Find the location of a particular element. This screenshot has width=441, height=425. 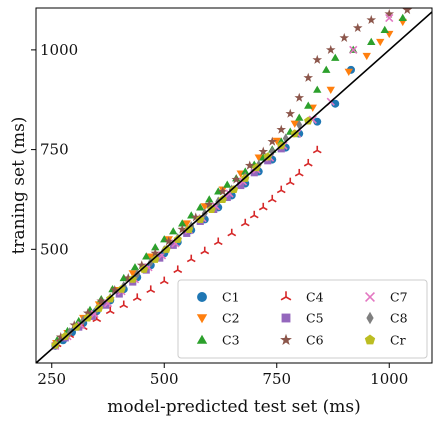

legend-label-c1: C1 is located at coordinates (231, 297).